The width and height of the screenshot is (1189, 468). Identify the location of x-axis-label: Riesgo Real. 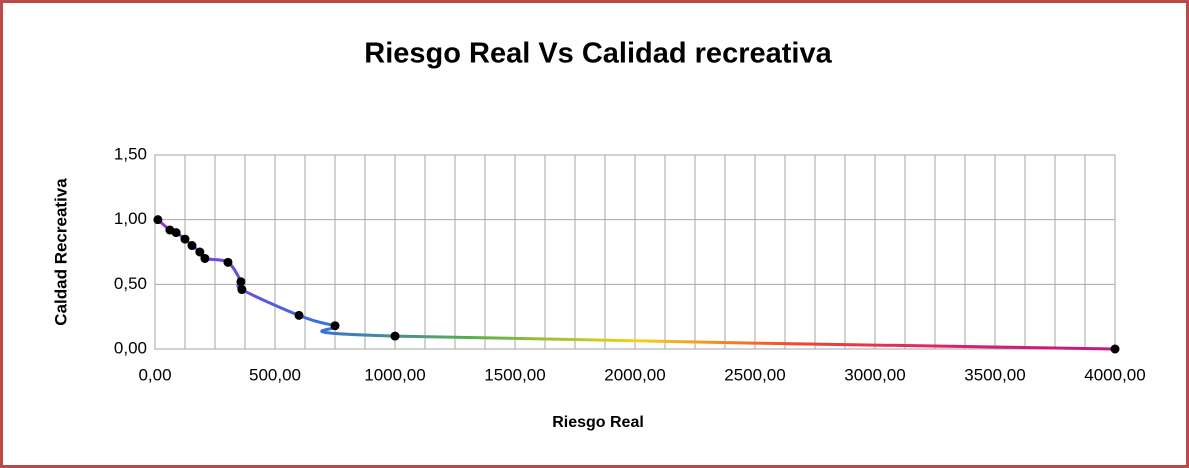
(598, 422).